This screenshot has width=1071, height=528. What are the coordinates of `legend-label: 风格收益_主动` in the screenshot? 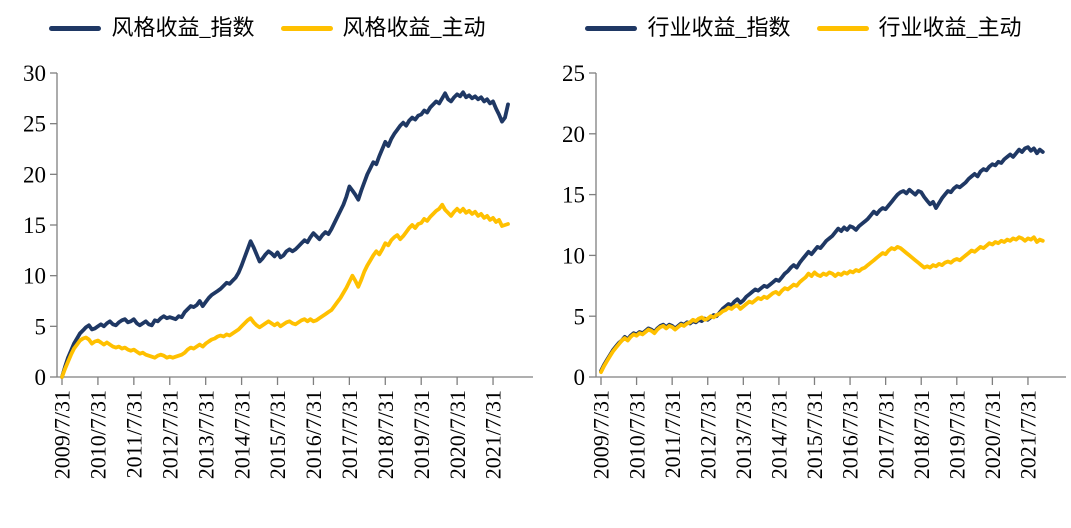 It's located at (414, 27).